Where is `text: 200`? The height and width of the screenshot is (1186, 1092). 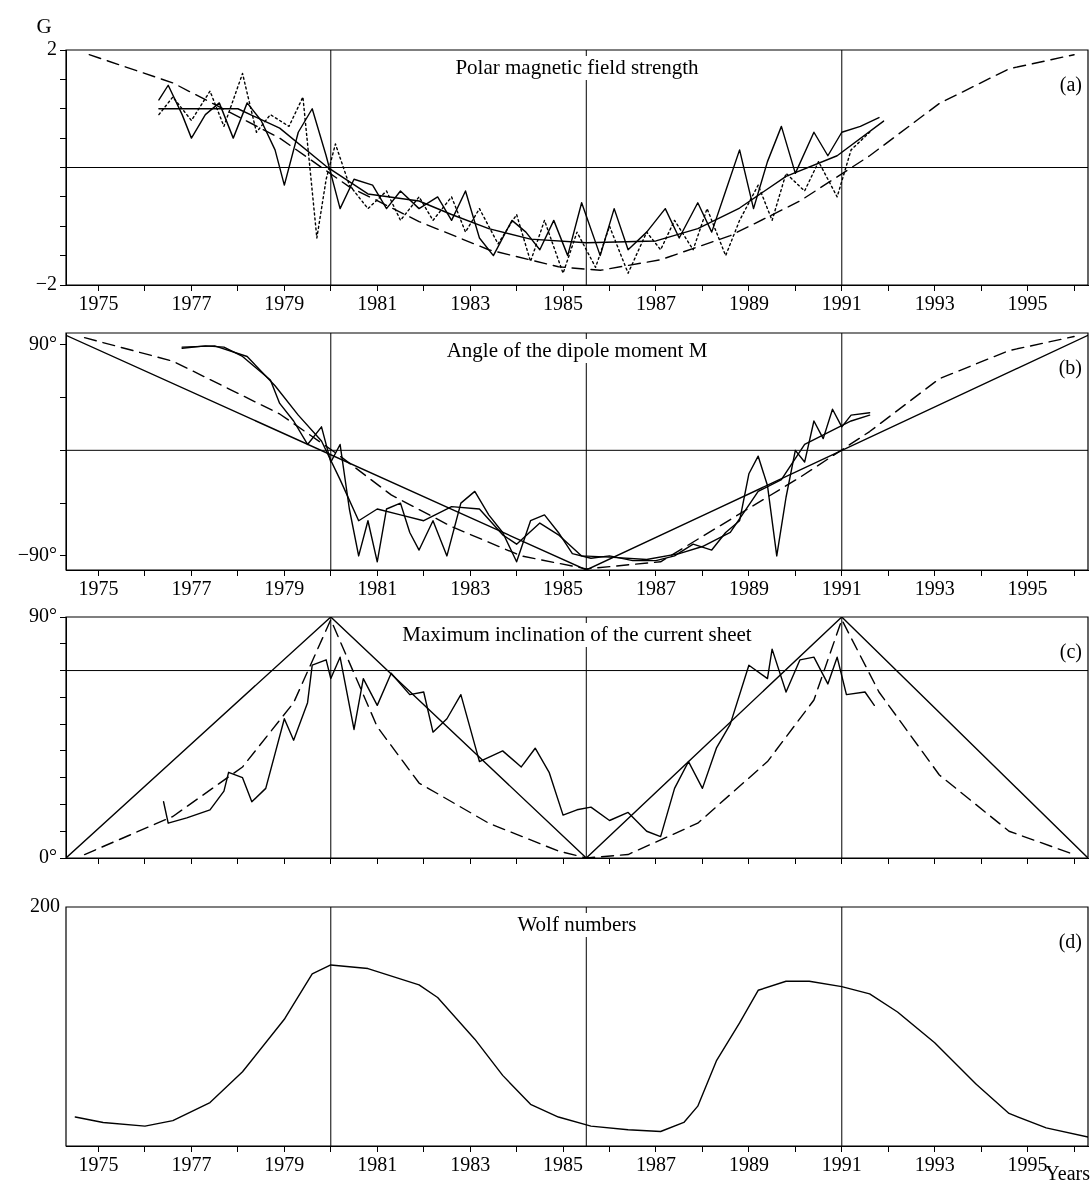 text: 200 is located at coordinates (45, 905).